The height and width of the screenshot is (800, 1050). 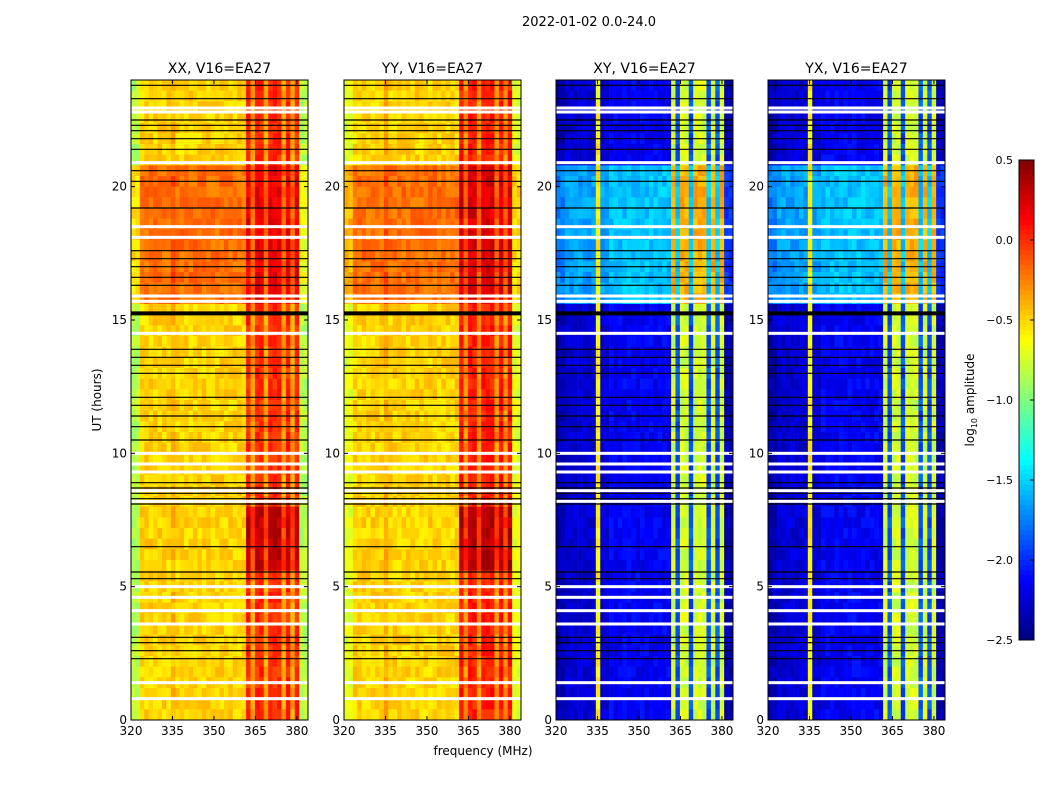 What do you see at coordinates (432, 227) in the screenshot?
I see `flag-line-white` at bounding box center [432, 227].